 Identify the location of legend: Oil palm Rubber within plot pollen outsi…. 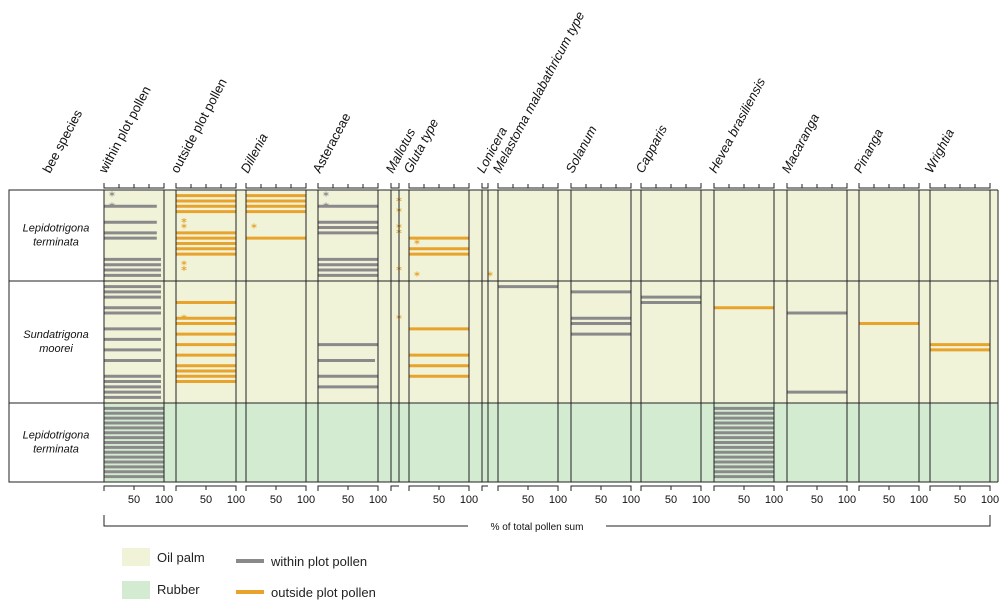
(249, 574).